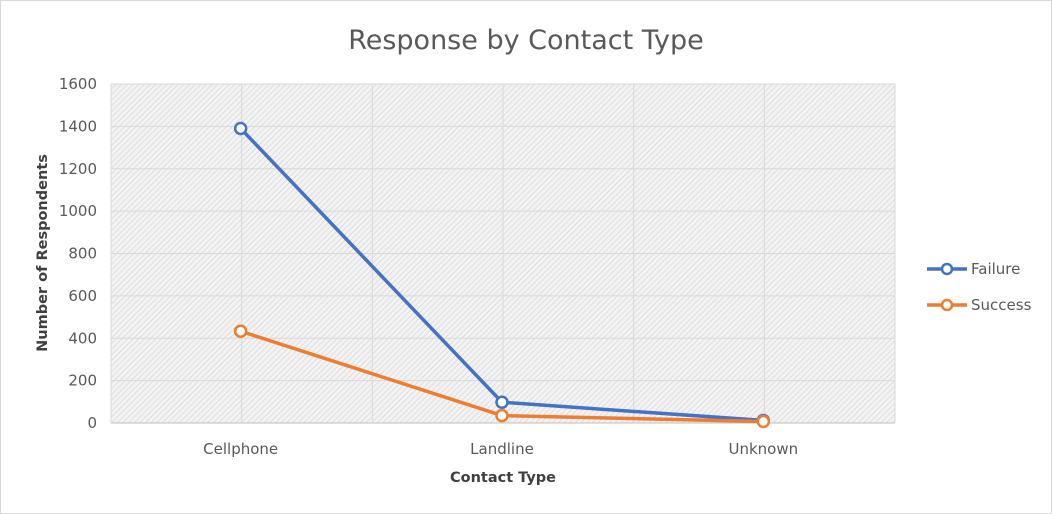 Image resolution: width=1052 pixels, height=514 pixels. I want to click on y-axis: 0 200 400 600 800 1000 1200 1400 1600, so click(78, 253).